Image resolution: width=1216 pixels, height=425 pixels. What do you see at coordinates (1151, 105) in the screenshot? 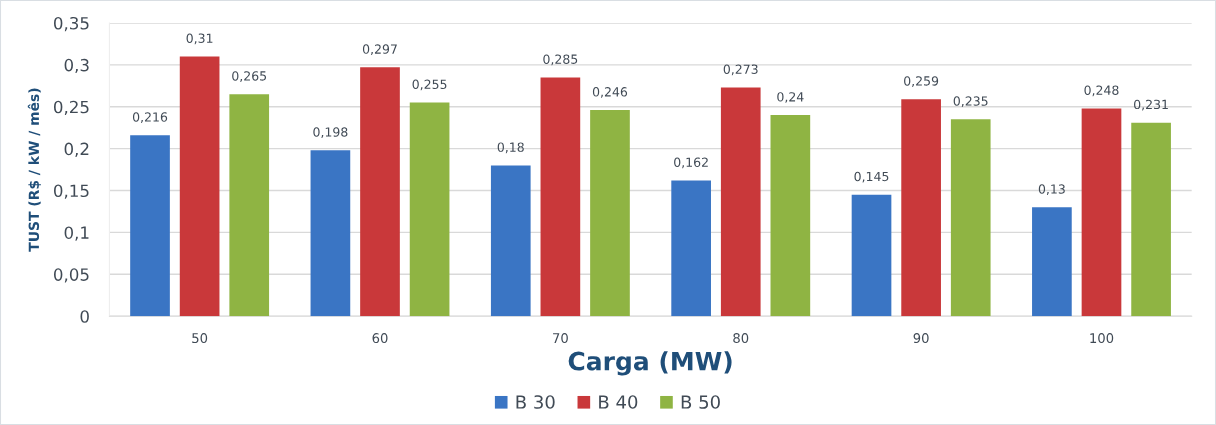
I see `data-label: 0,231` at bounding box center [1151, 105].